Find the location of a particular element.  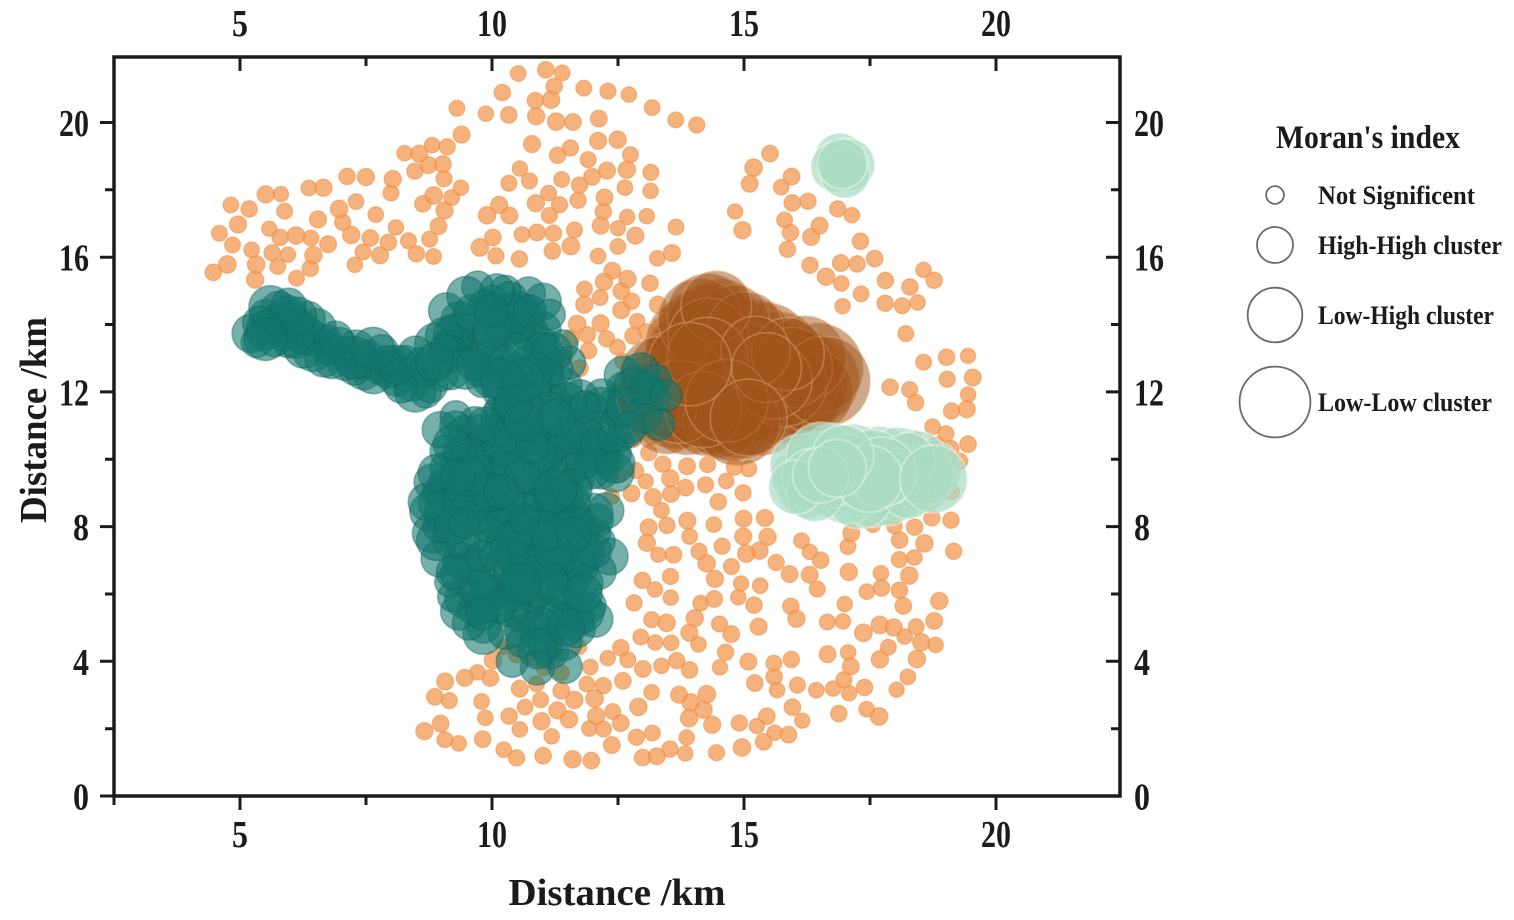

svg-text: High-High cluster is located at coordinates (1410, 245).